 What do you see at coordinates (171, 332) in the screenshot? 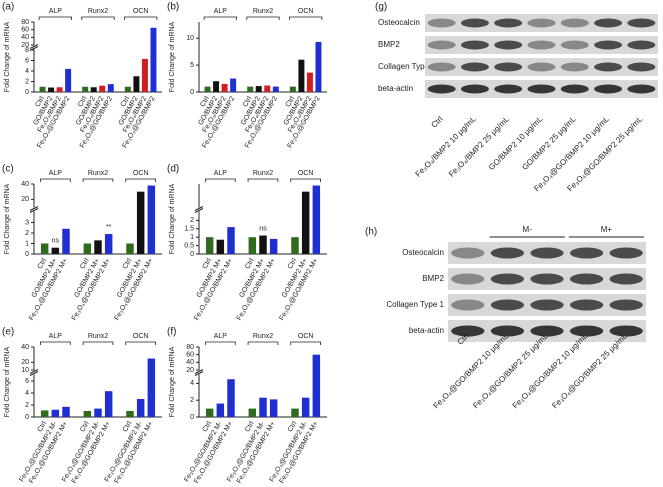
I see `panel-label: (f)` at bounding box center [171, 332].